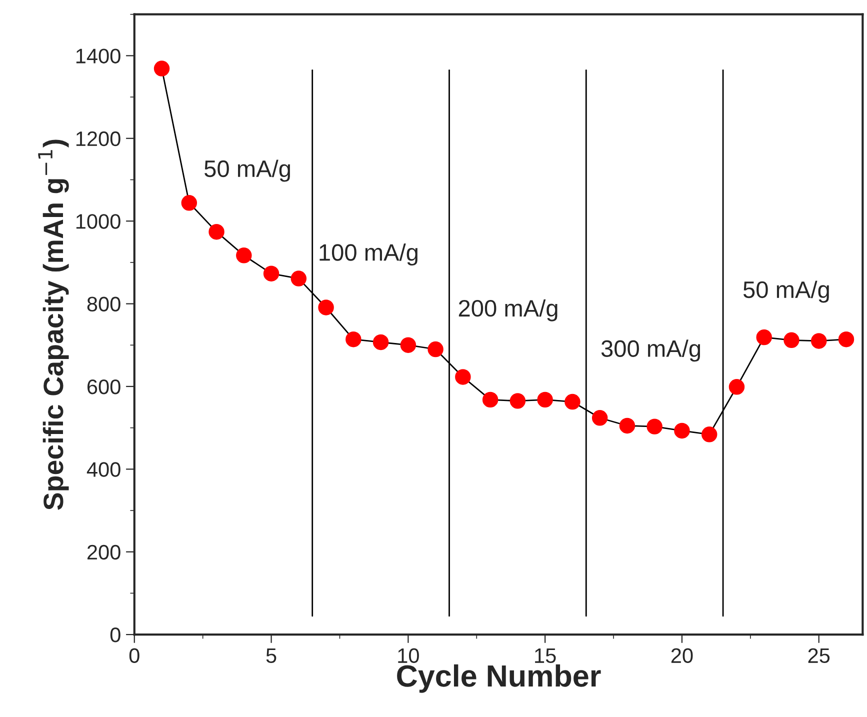 The image size is (867, 717). I want to click on y-tick-label: 400, so click(103, 469).